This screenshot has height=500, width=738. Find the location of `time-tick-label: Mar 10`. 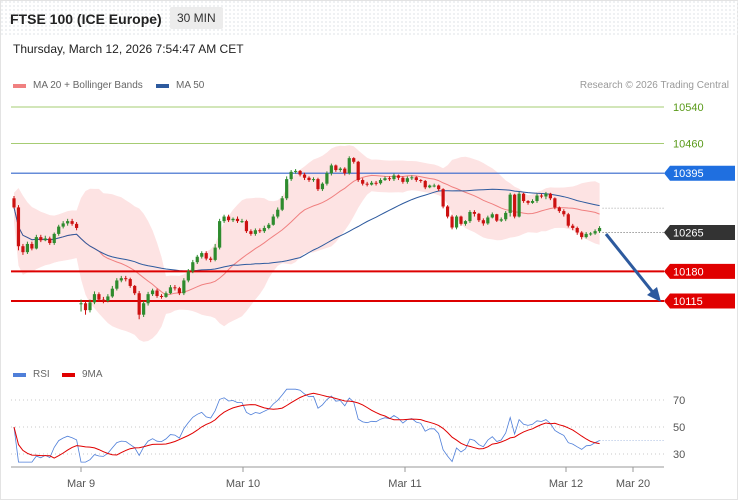

time-tick-label: Mar 10 is located at coordinates (243, 484).